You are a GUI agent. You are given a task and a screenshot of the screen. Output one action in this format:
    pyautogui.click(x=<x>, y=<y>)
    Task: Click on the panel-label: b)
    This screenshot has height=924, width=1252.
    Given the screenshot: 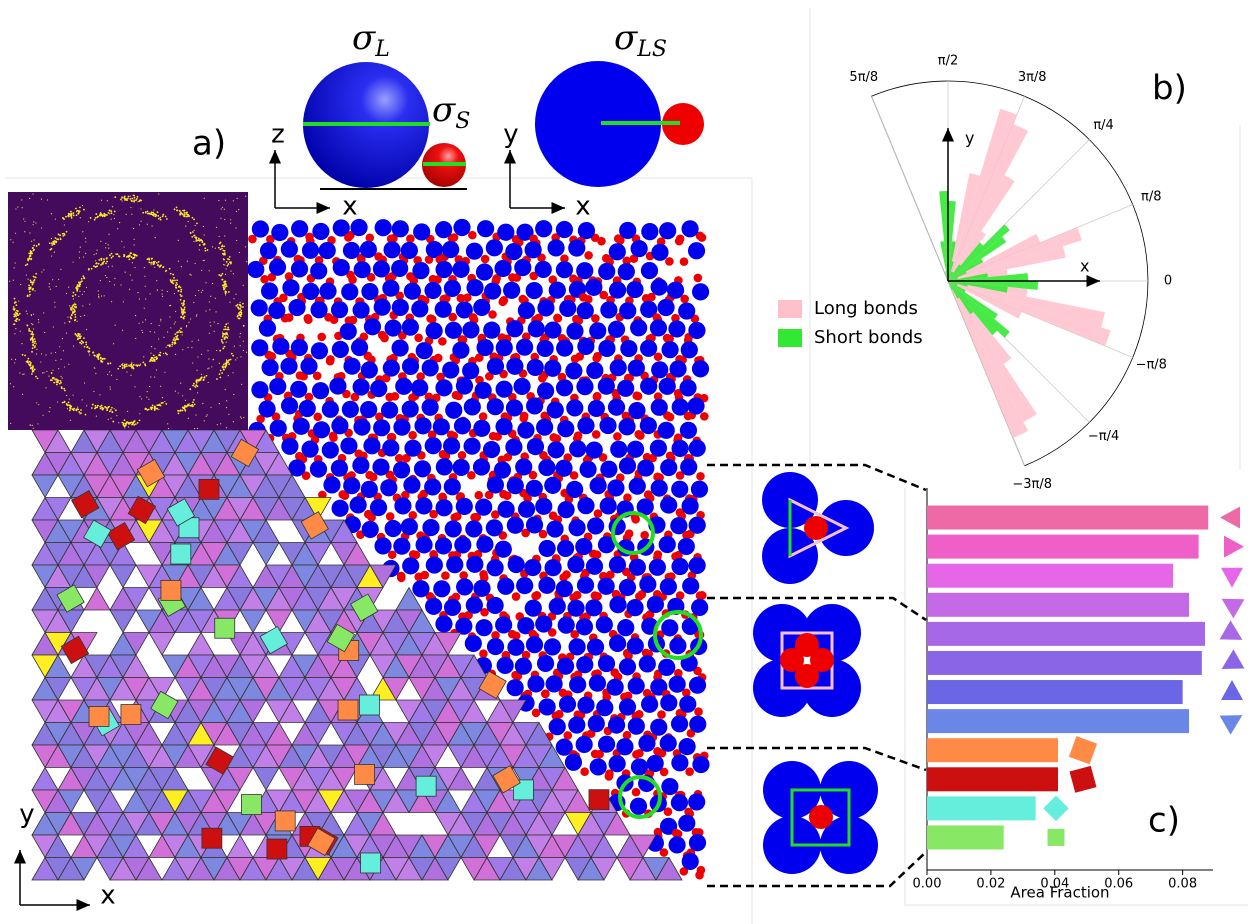 What is the action you would take?
    pyautogui.click(x=1169, y=89)
    